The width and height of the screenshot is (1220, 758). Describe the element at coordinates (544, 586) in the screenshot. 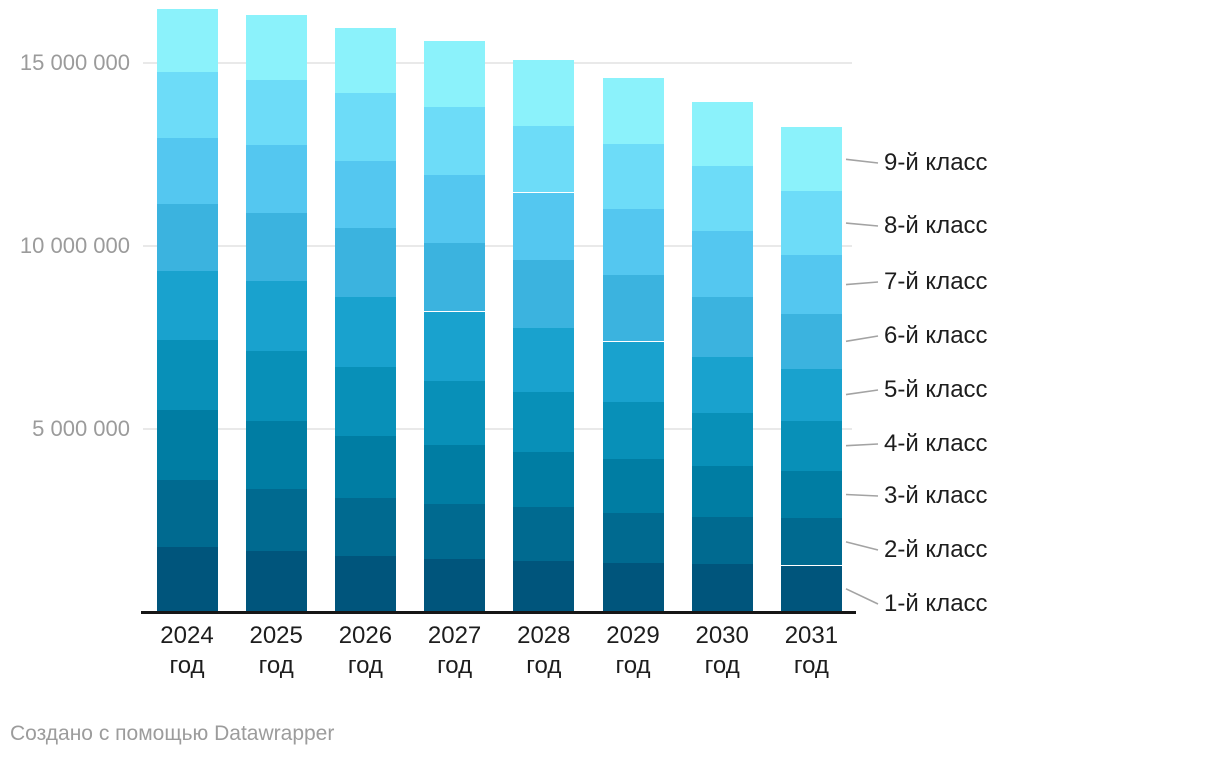

I see `bar-segment-1-й класс-2028` at that location.